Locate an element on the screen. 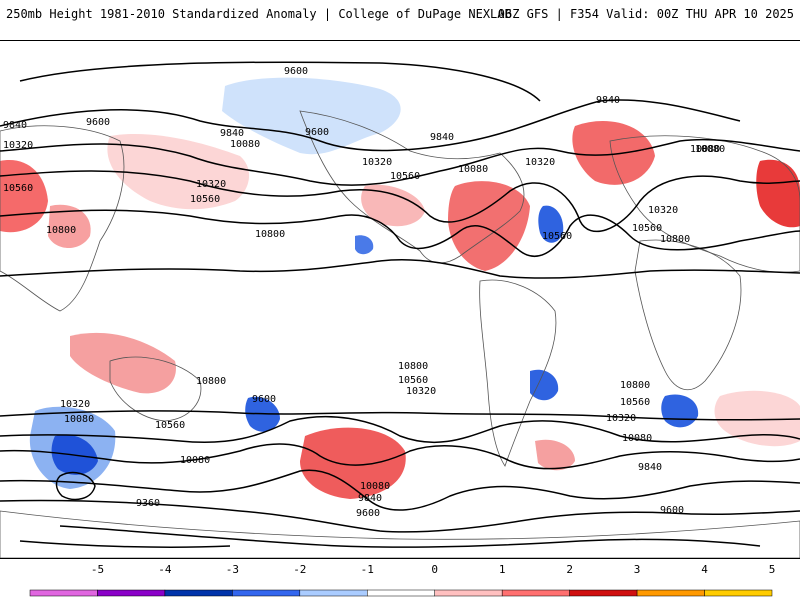  blue-anomaly-south-atlantic is located at coordinates (680, 411).